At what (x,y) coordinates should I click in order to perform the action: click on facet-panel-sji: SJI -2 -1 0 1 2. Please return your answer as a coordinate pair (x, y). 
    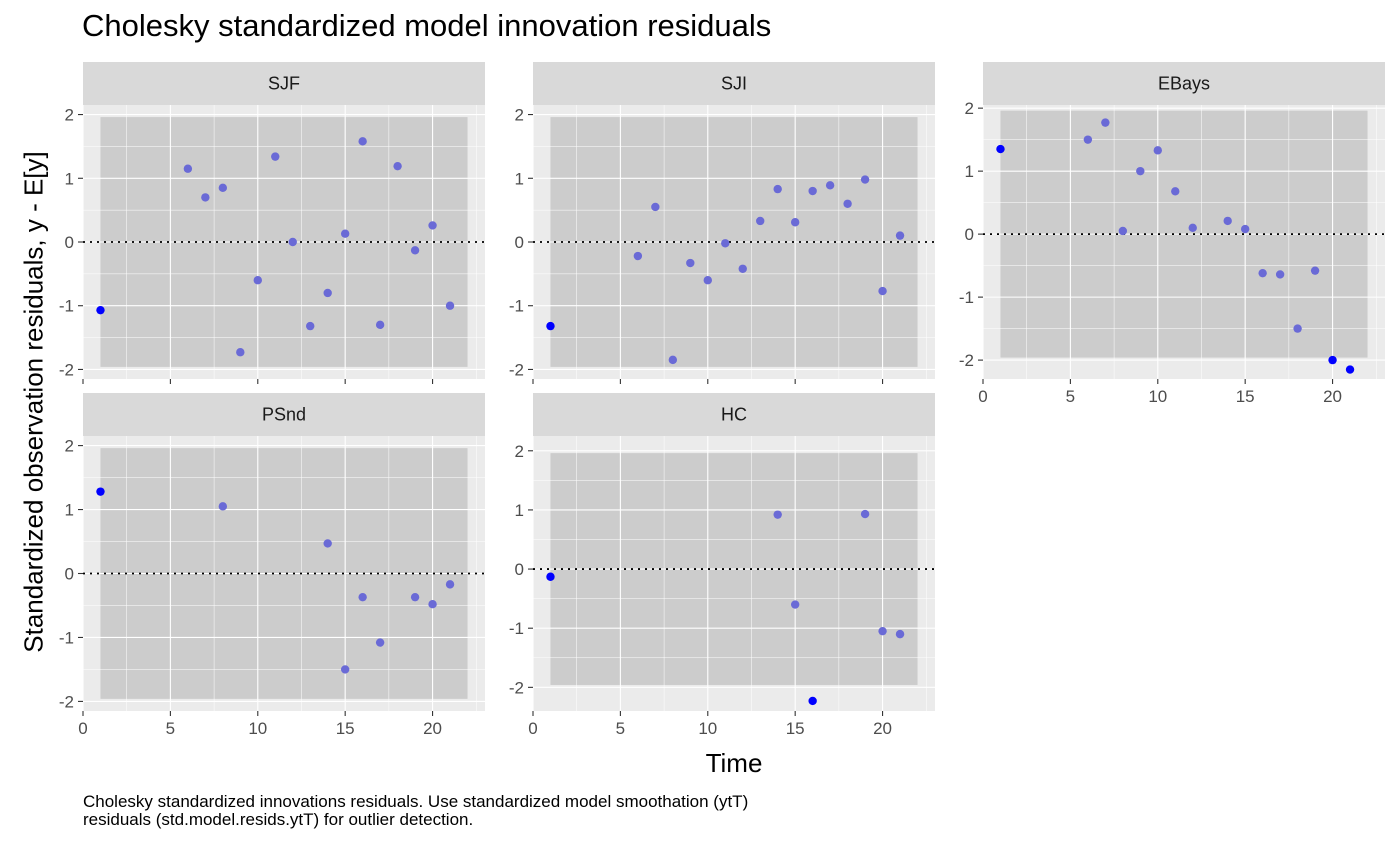
    Looking at the image, I should click on (722, 223).